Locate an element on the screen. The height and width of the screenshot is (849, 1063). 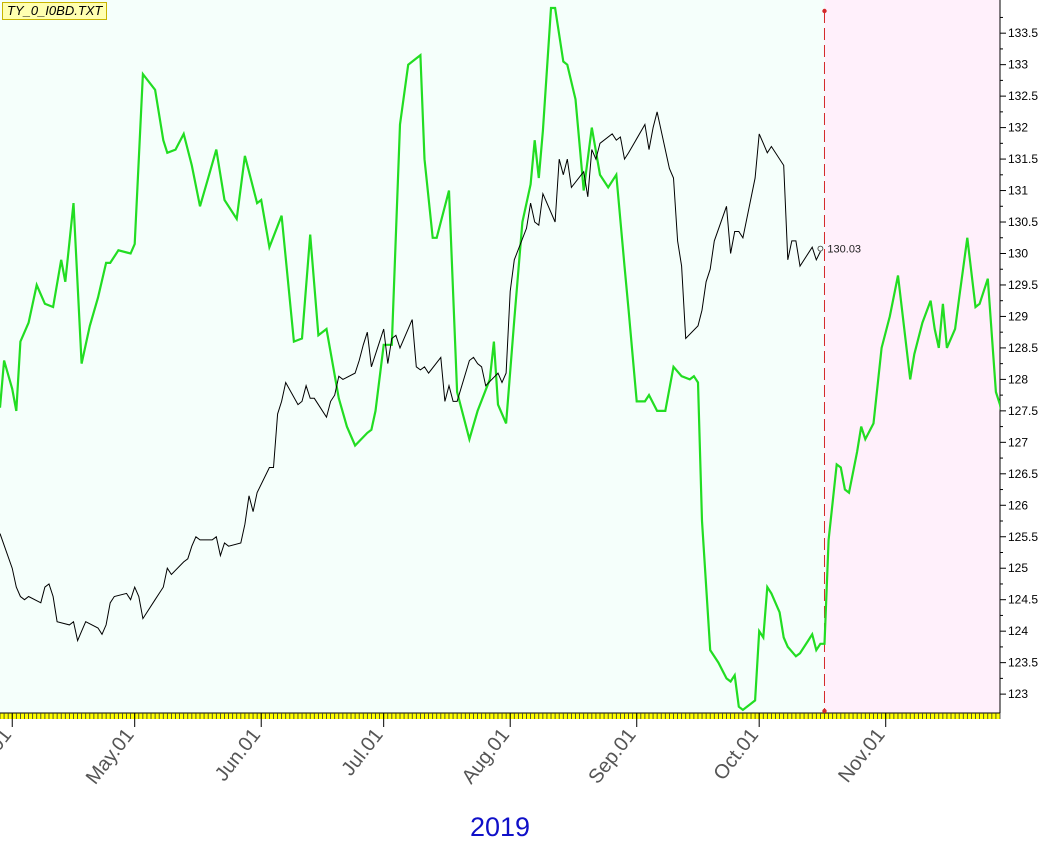
y-tick-label: 133.5 is located at coordinates (1023, 33).